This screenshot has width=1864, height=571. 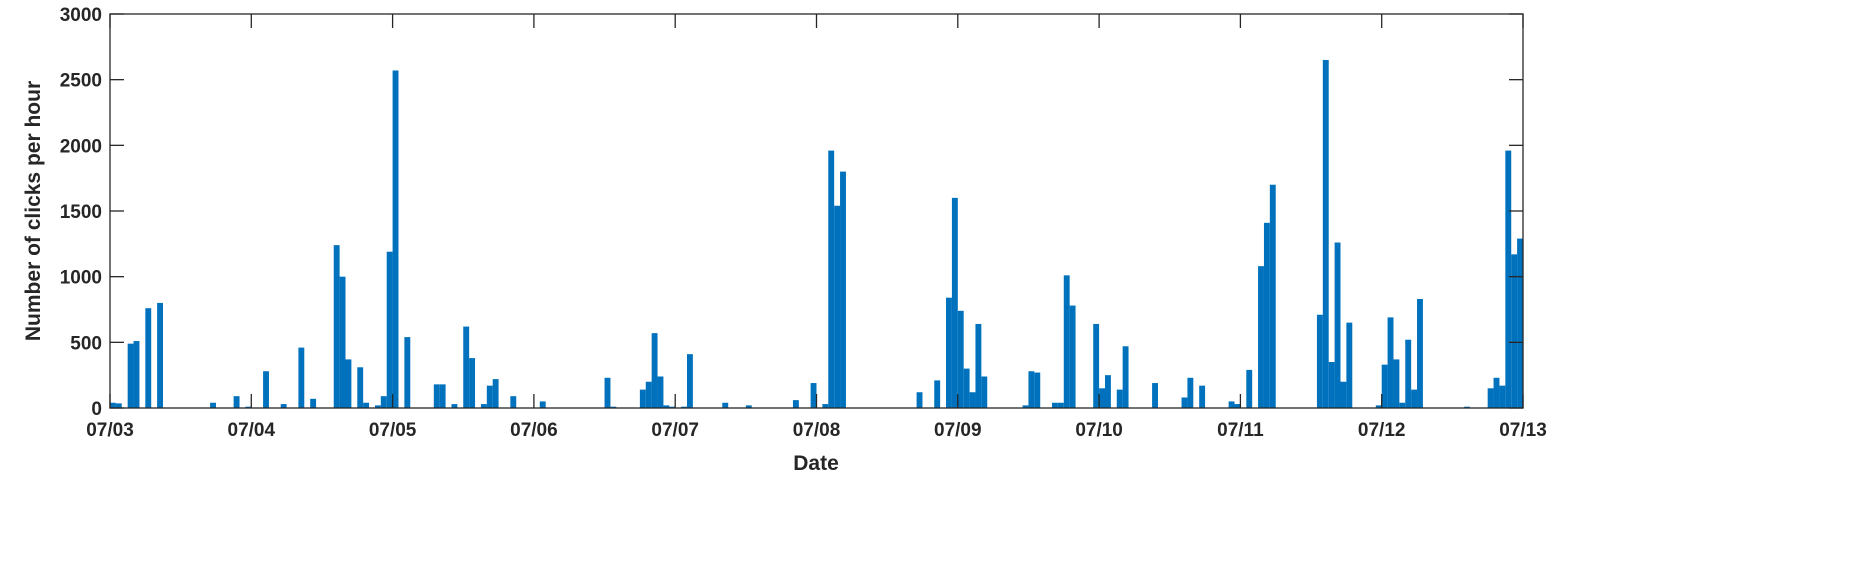 I want to click on x-tick-label: 07/12, so click(x=1382, y=430).